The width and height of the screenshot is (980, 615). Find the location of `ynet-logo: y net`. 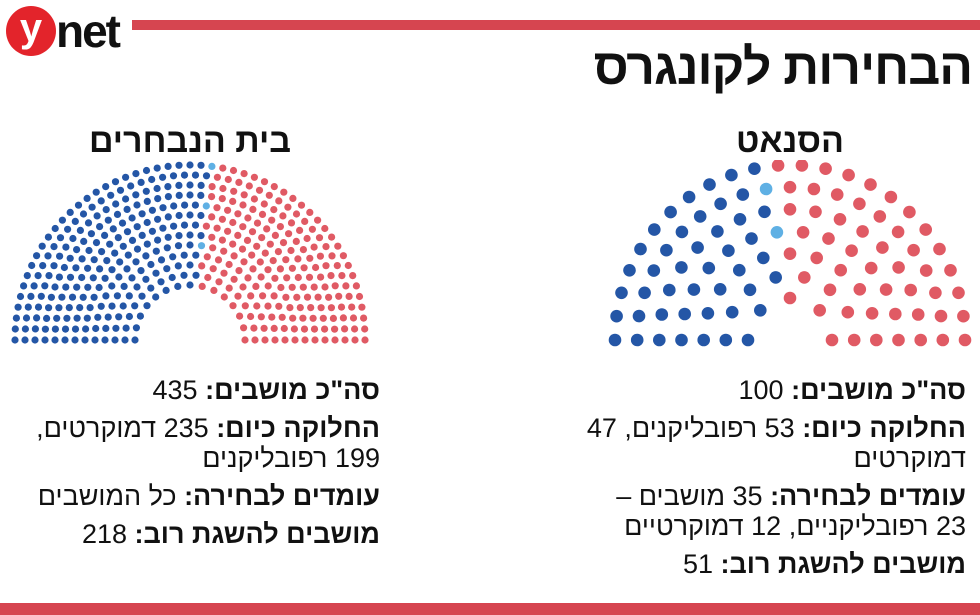

ynet-logo: y net is located at coordinates (71, 31).